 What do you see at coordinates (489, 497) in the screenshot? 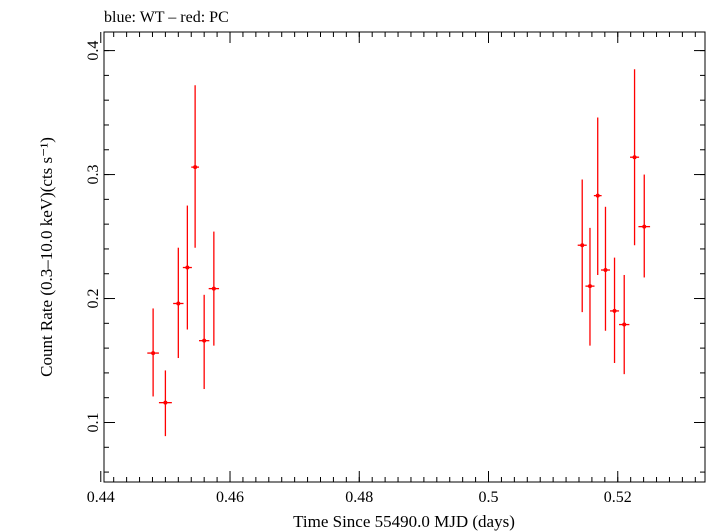
I see `x-tick-label: 0.5` at bounding box center [489, 497].